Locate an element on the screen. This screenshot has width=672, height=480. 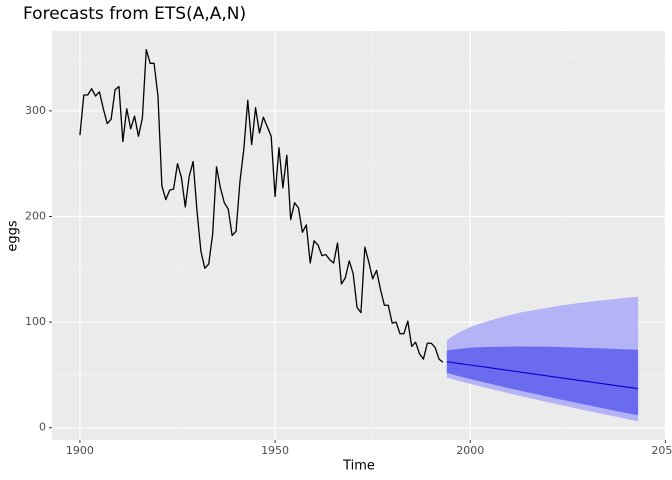
y-tick-label: 0 is located at coordinates (42, 427).